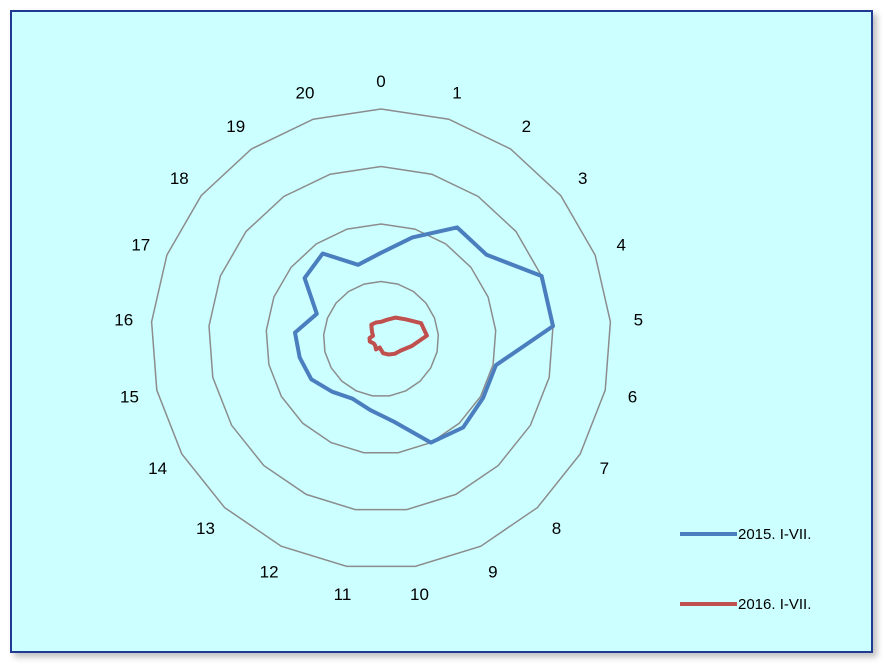 This screenshot has width=885, height=664. I want to click on axis-label-10: 10, so click(419, 594).